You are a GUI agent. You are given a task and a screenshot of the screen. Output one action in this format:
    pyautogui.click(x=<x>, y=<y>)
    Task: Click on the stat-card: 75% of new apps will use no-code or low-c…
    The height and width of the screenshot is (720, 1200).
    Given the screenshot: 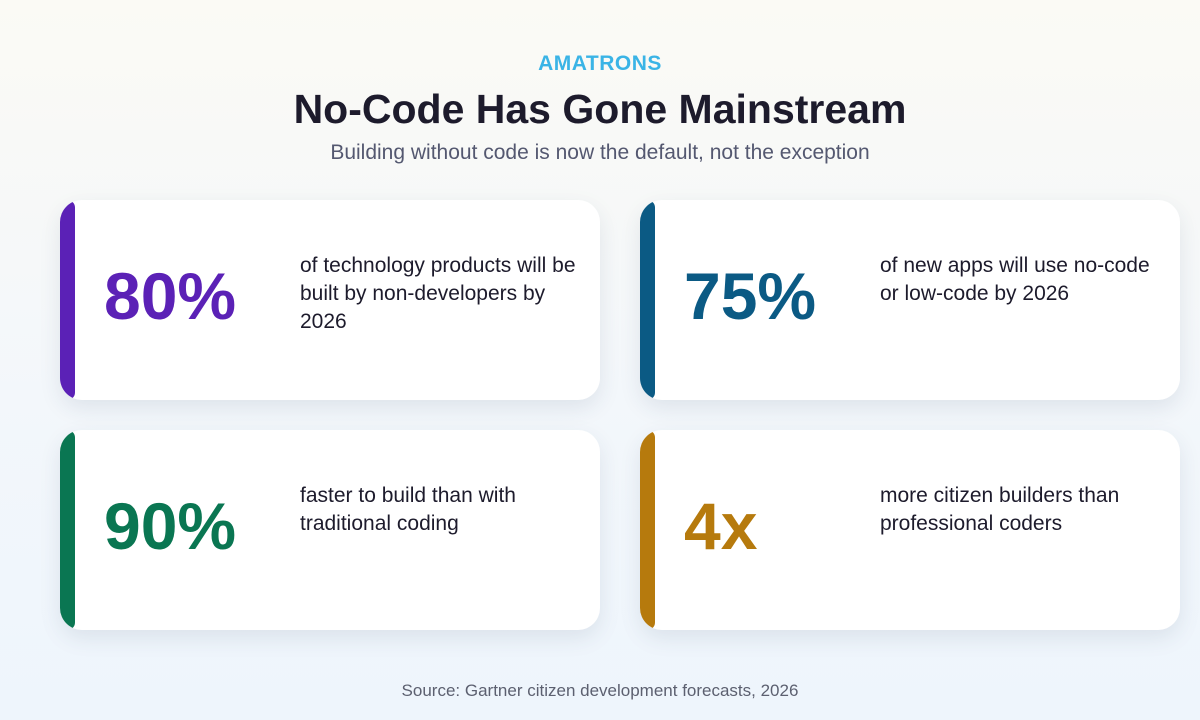 What is the action you would take?
    pyautogui.click(x=910, y=300)
    